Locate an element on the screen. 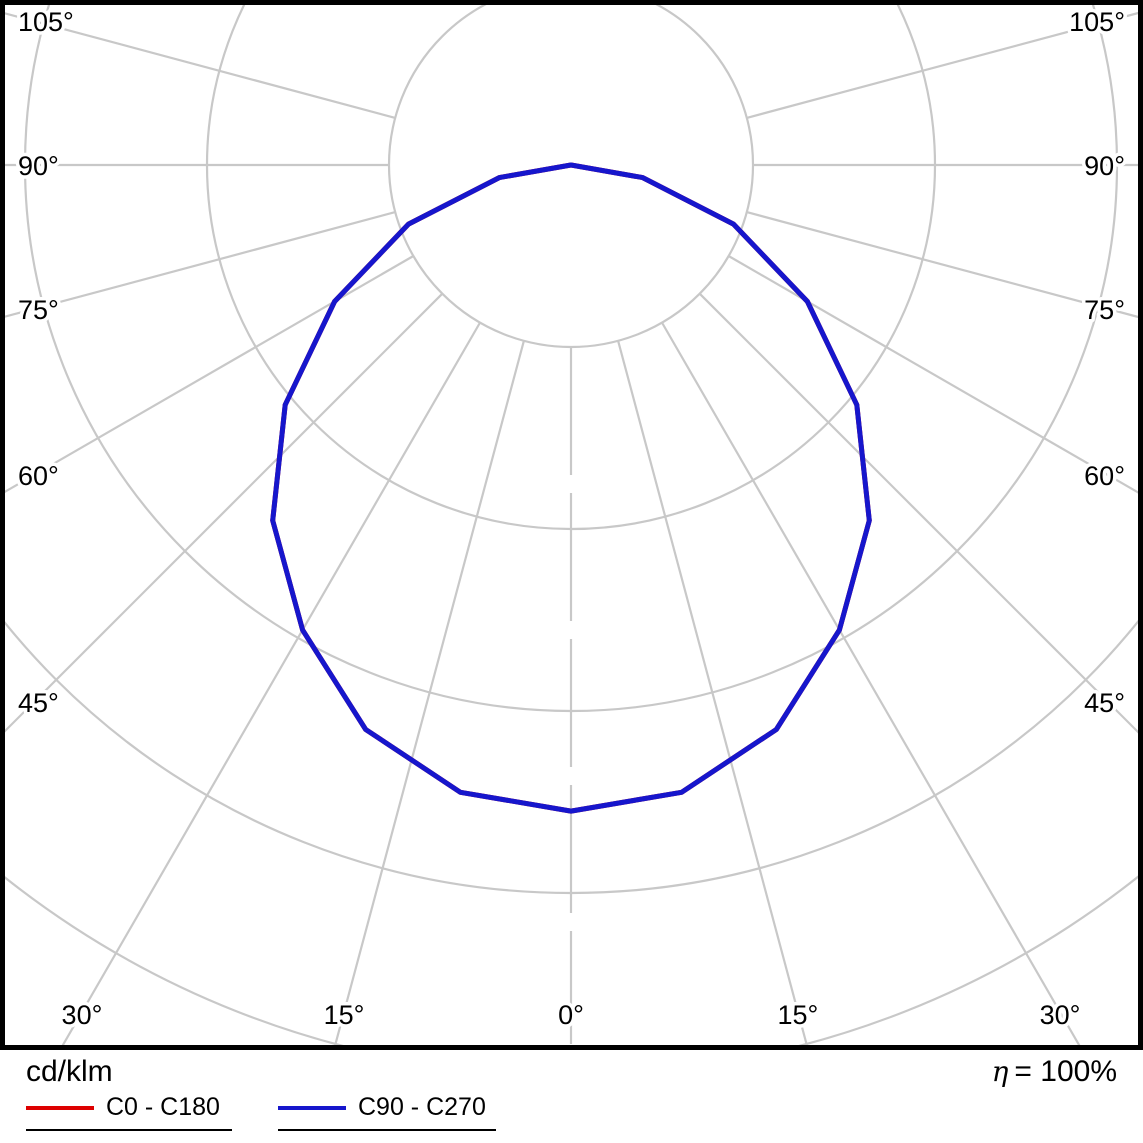 The image size is (1143, 1143). chart-footer: cd/klm η = 100% C0 - C180 C90 - C270 is located at coordinates (571, 1096).